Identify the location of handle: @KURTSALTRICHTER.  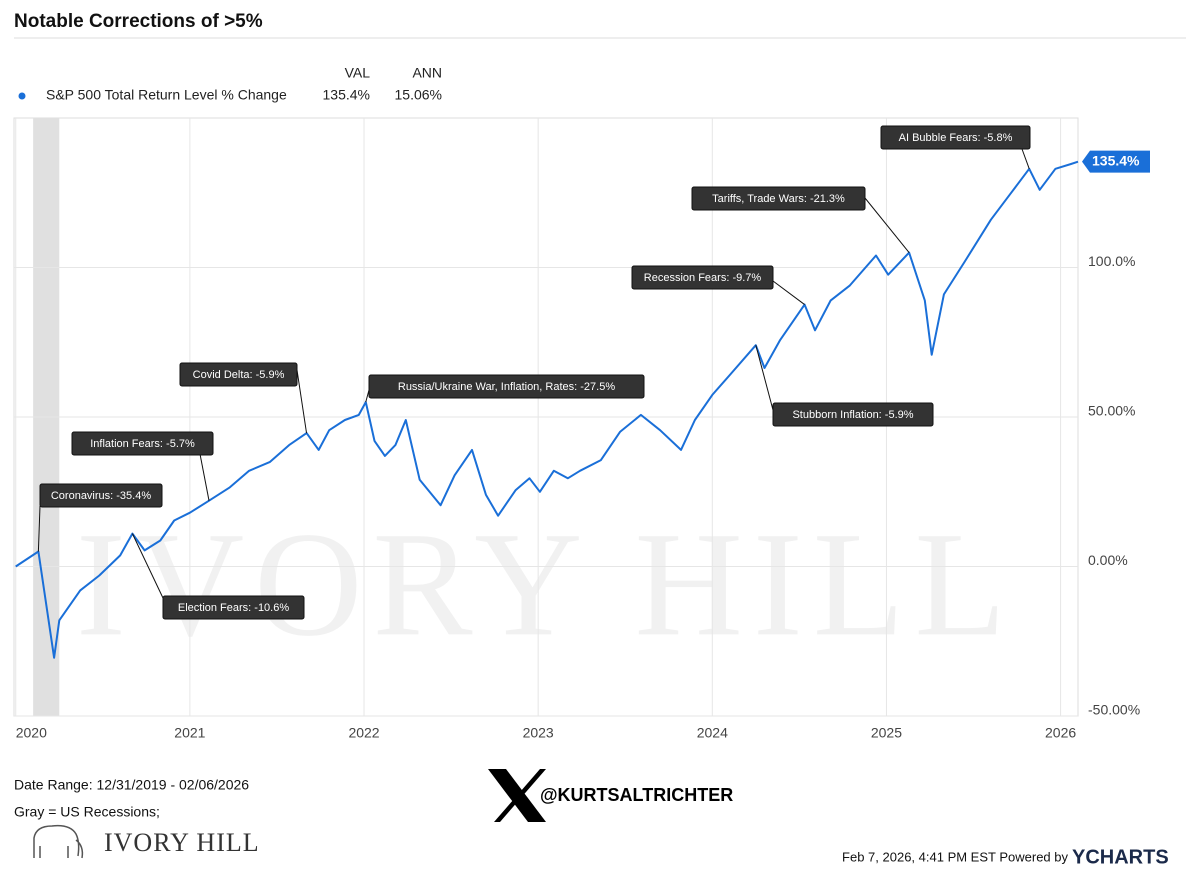
(636, 795).